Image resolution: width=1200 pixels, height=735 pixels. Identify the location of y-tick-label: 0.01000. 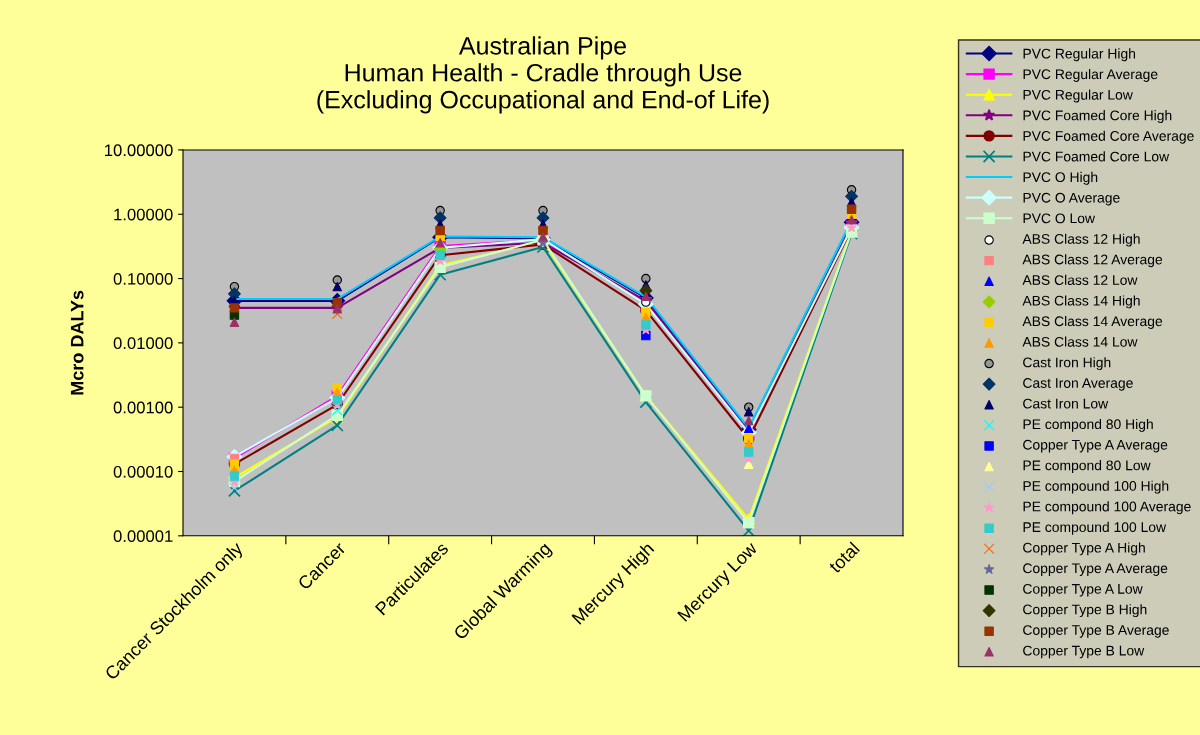
(143, 343).